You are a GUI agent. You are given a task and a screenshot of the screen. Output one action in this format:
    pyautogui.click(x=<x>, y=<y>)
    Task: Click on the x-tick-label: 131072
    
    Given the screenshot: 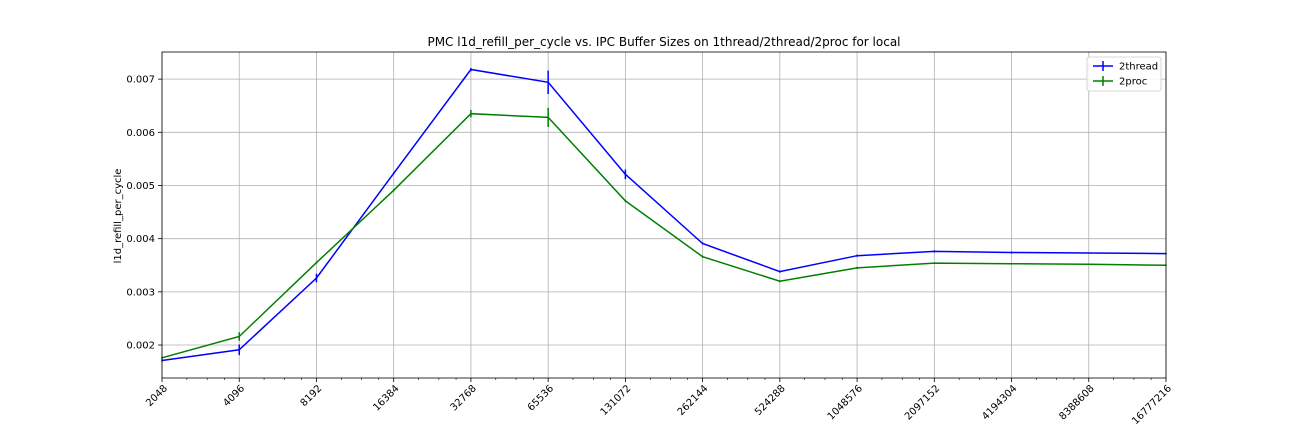 What is the action you would take?
    pyautogui.click(x=616, y=400)
    